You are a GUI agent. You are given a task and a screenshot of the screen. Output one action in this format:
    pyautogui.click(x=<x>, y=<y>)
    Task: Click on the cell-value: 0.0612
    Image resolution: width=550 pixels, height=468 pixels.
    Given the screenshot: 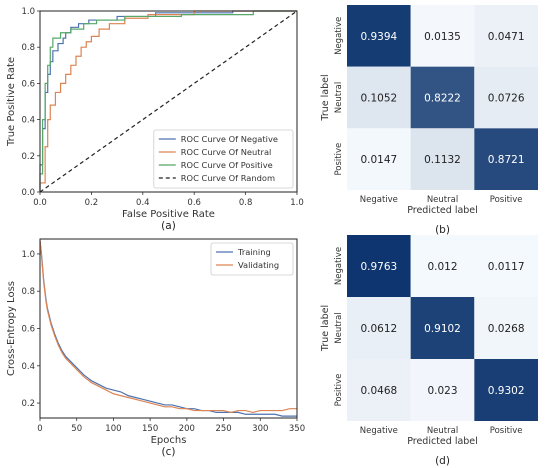 What is the action you would take?
    pyautogui.click(x=378, y=329)
    